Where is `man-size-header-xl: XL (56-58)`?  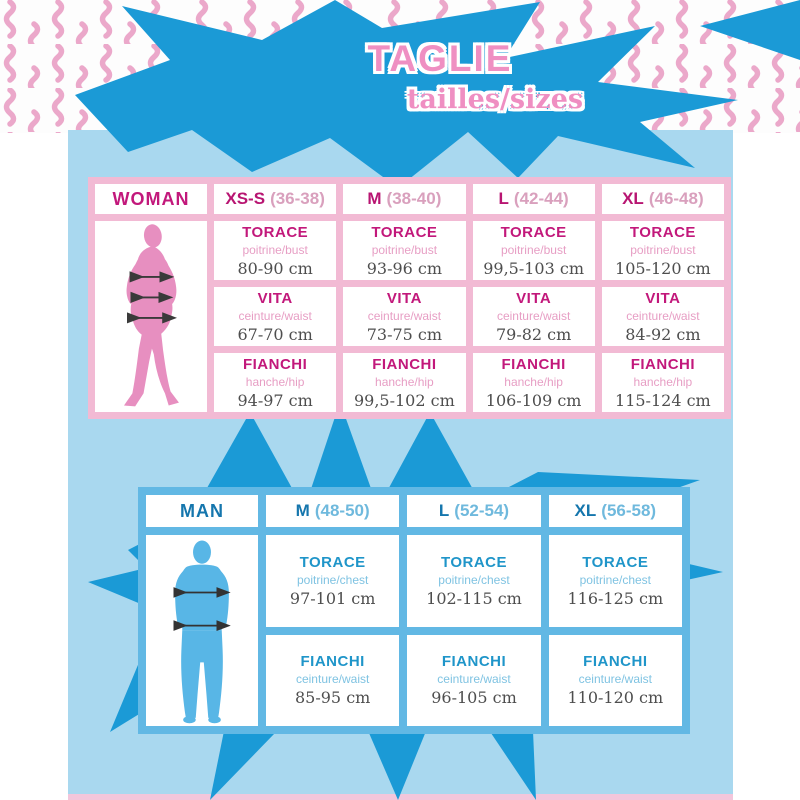 man-size-header-xl: XL (56-58) is located at coordinates (615, 511).